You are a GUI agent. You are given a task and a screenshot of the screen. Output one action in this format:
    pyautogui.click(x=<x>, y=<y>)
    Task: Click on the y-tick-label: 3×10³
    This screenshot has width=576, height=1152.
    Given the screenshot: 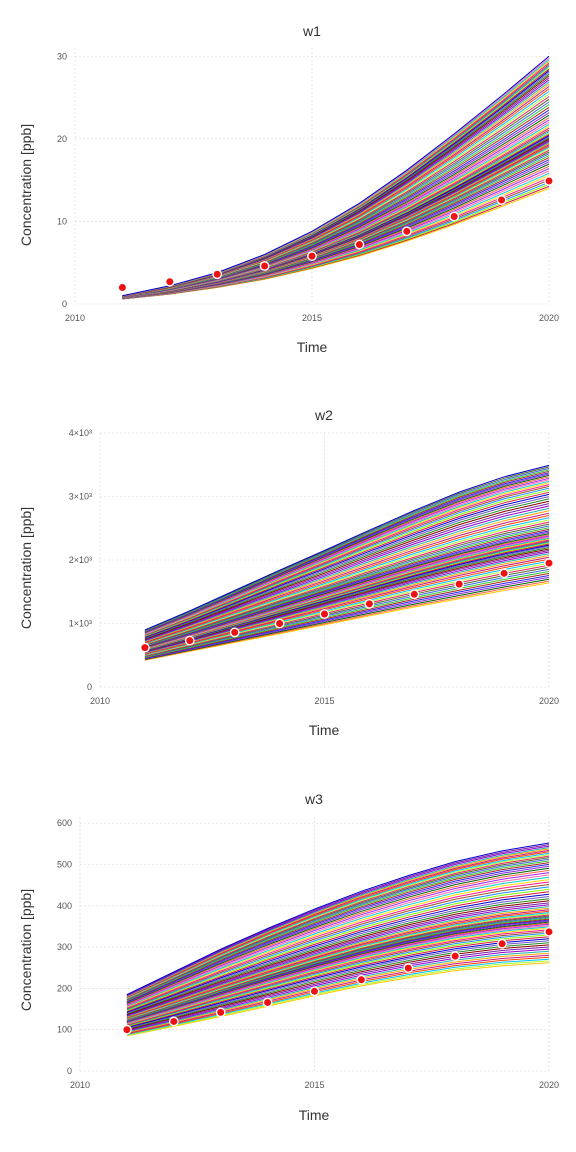 What is the action you would take?
    pyautogui.click(x=80, y=497)
    